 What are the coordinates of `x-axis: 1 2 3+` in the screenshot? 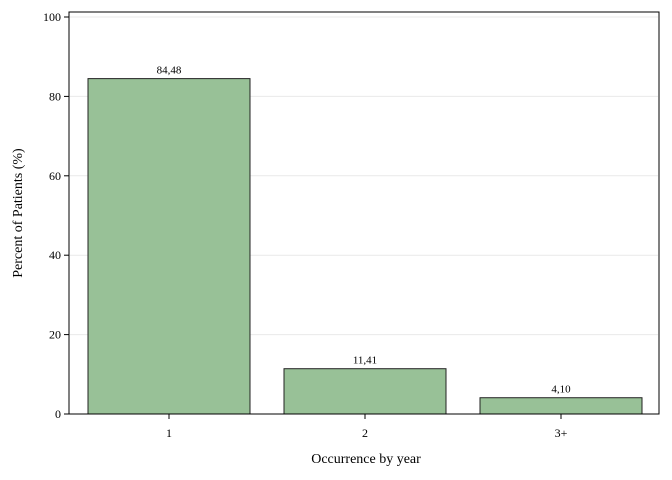 It's located at (367, 427).